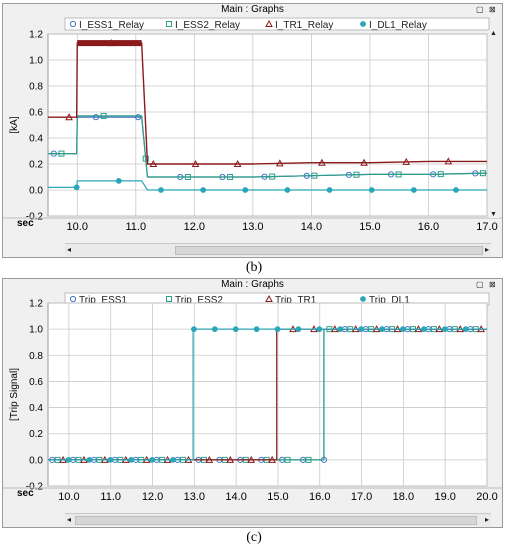 This screenshot has width=508, height=550. Describe the element at coordinates (36, 61) in the screenshot. I see `y-tick-label: 1.0` at that location.